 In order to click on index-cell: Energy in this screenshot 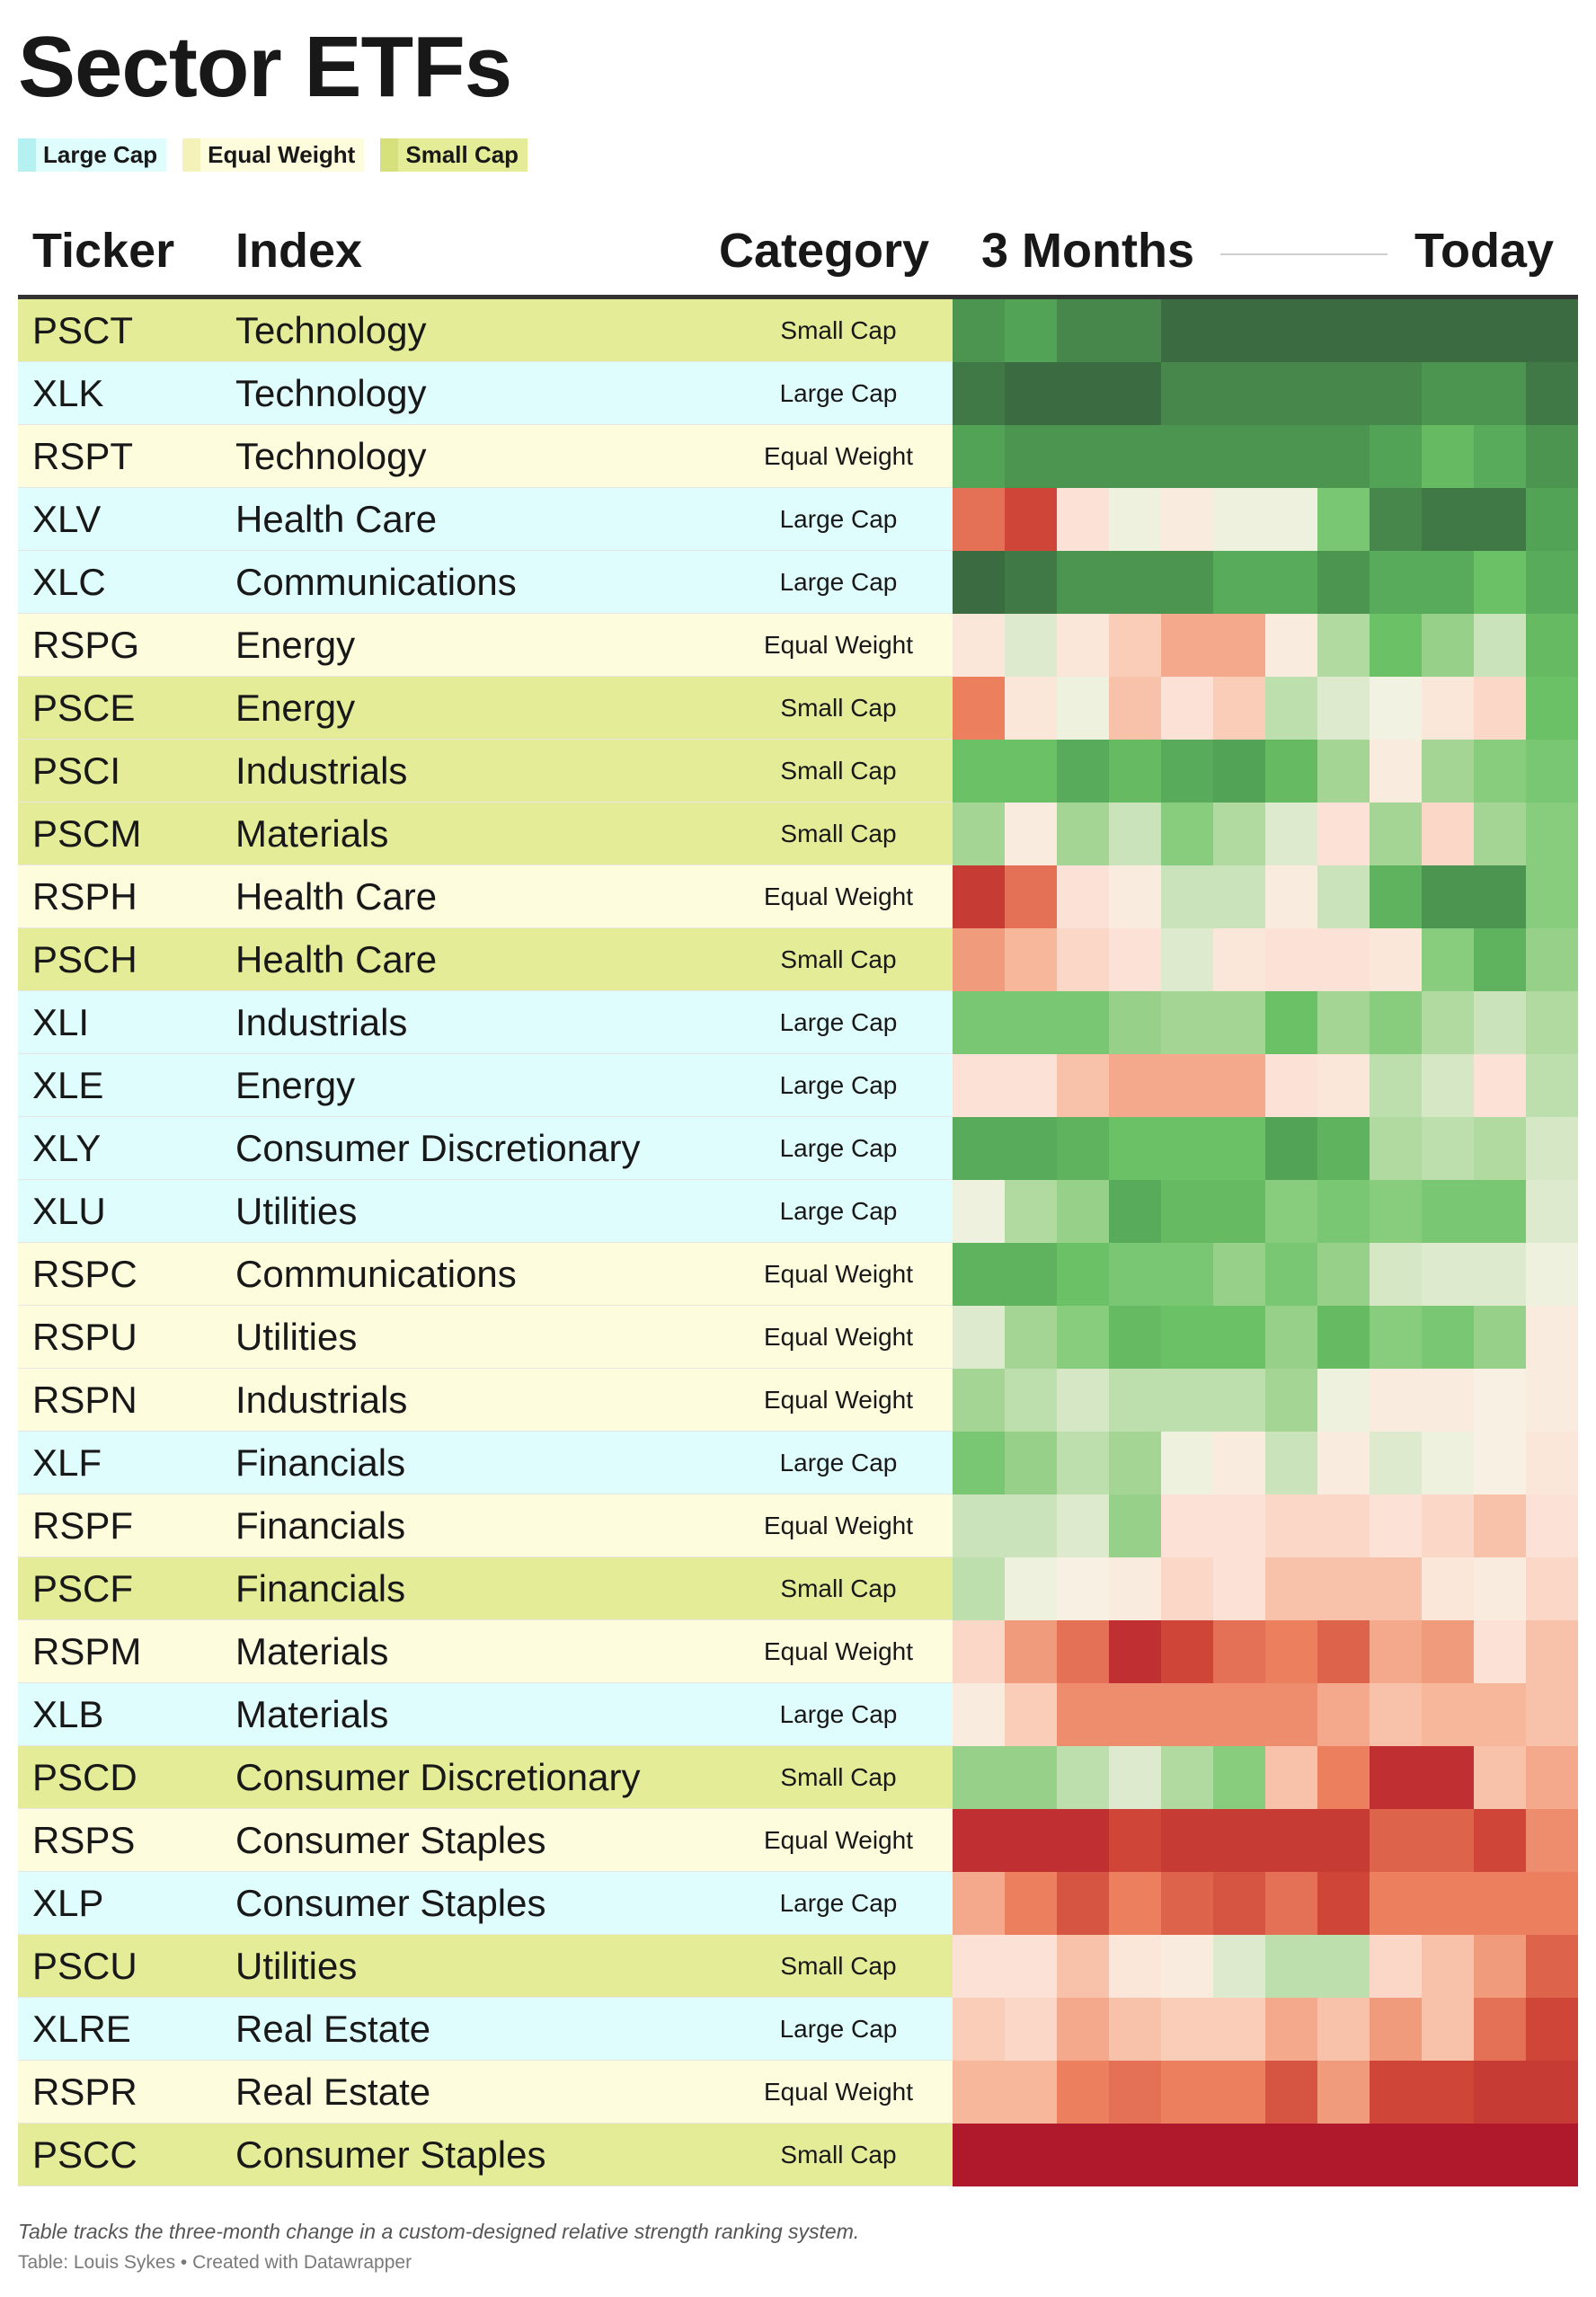, I will do `click(295, 645)`.